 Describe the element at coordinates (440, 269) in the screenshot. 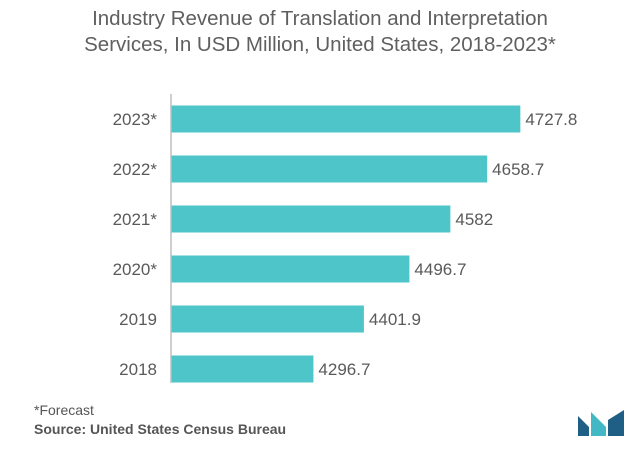

I see `value-label-3: 4496.7` at that location.